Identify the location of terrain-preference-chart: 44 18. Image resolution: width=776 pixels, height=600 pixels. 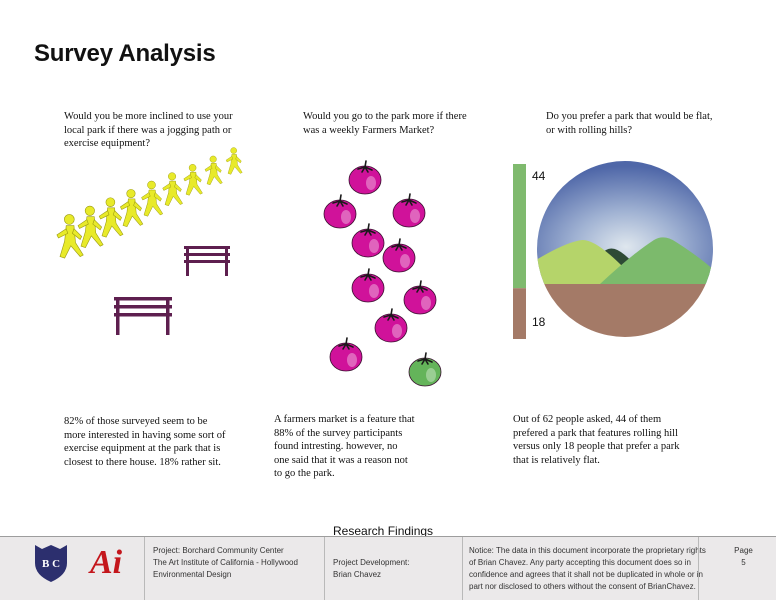
(529, 251).